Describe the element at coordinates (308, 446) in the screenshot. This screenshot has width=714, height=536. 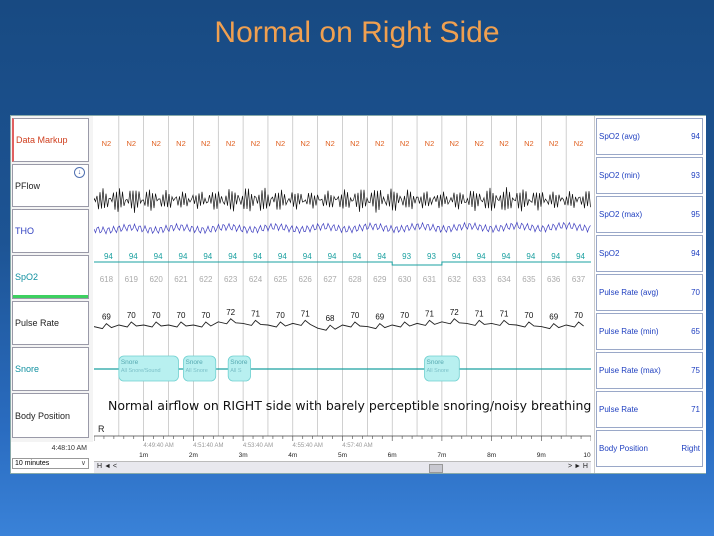
I see `time-axis-clock-label: 4:55:40 AM` at that location.